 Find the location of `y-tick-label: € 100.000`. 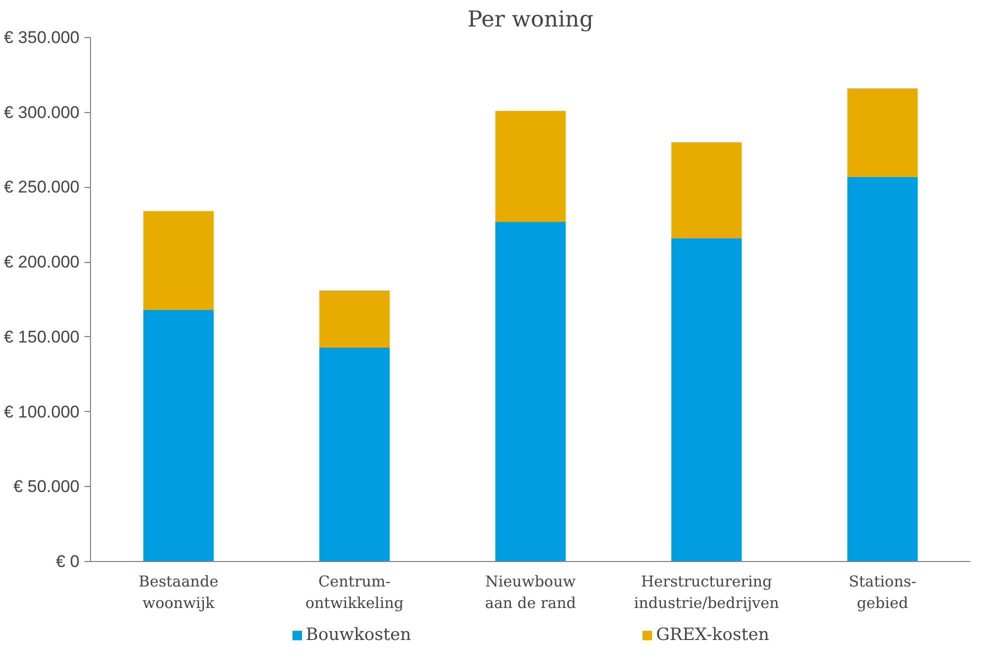

y-tick-label: € 100.000 is located at coordinates (42, 412).